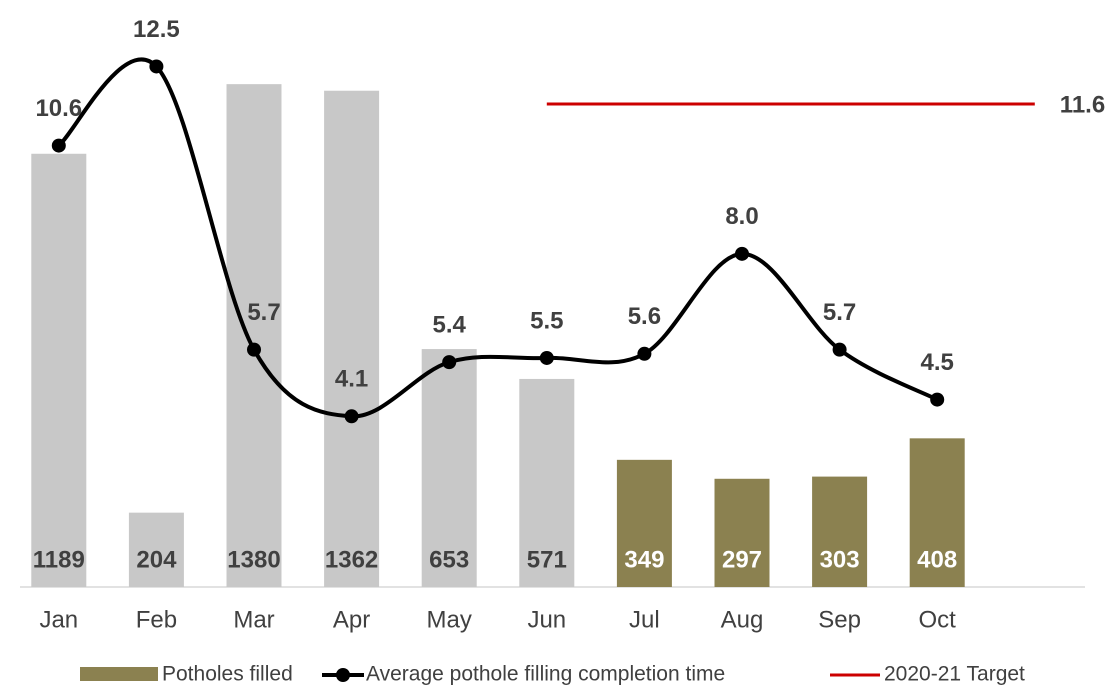 This screenshot has height=687, width=1119. What do you see at coordinates (156, 559) in the screenshot?
I see `bar-value-label: 204` at bounding box center [156, 559].